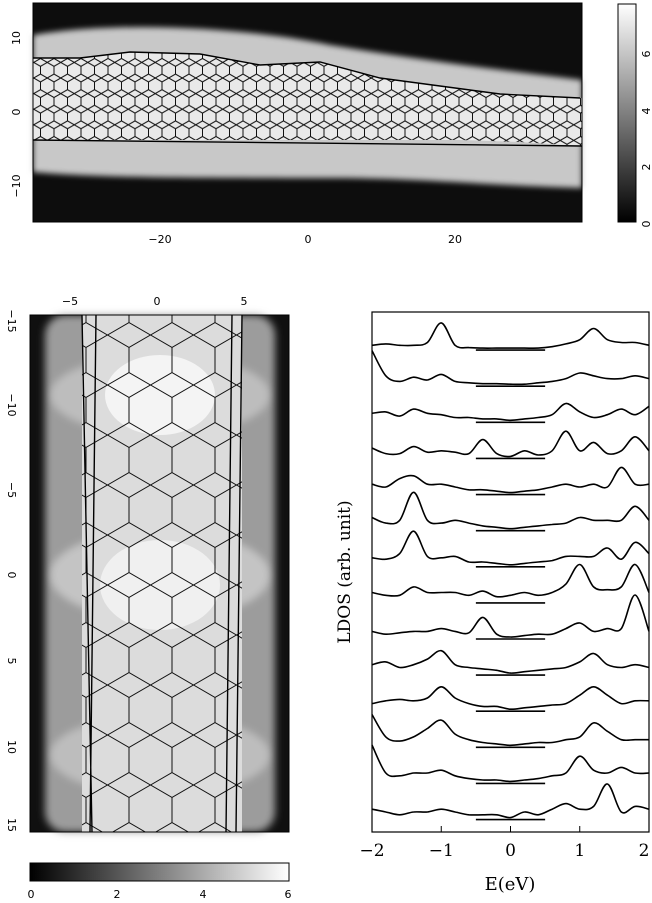  I want to click on left-map-x-tick-label: 0, so click(157, 301).